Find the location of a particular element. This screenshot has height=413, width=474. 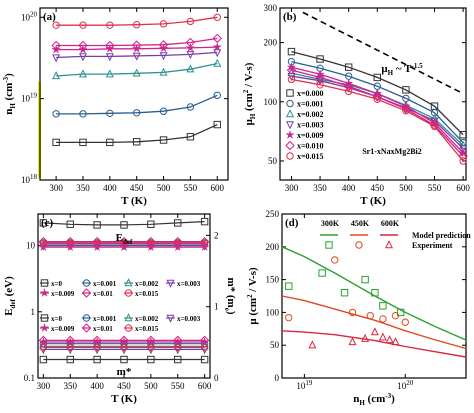

mstar-legend-marker is located at coordinates (86, 318).